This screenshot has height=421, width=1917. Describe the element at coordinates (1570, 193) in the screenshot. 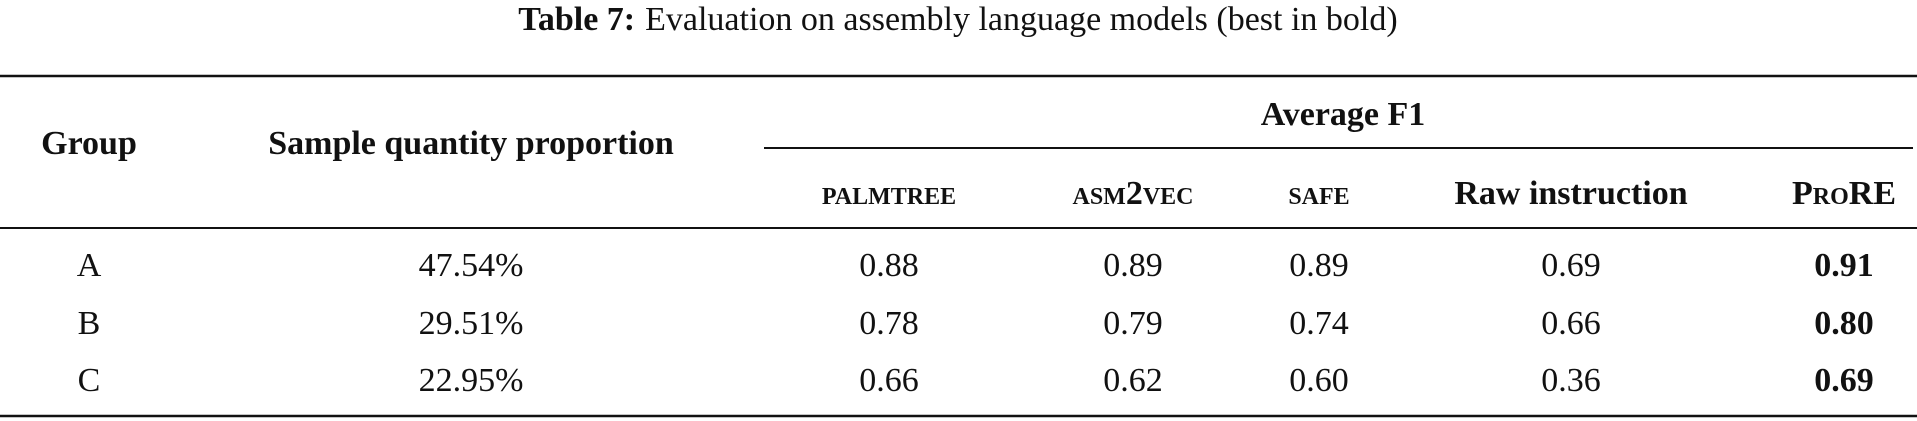

I see `header-model: Raw instruction` at that location.